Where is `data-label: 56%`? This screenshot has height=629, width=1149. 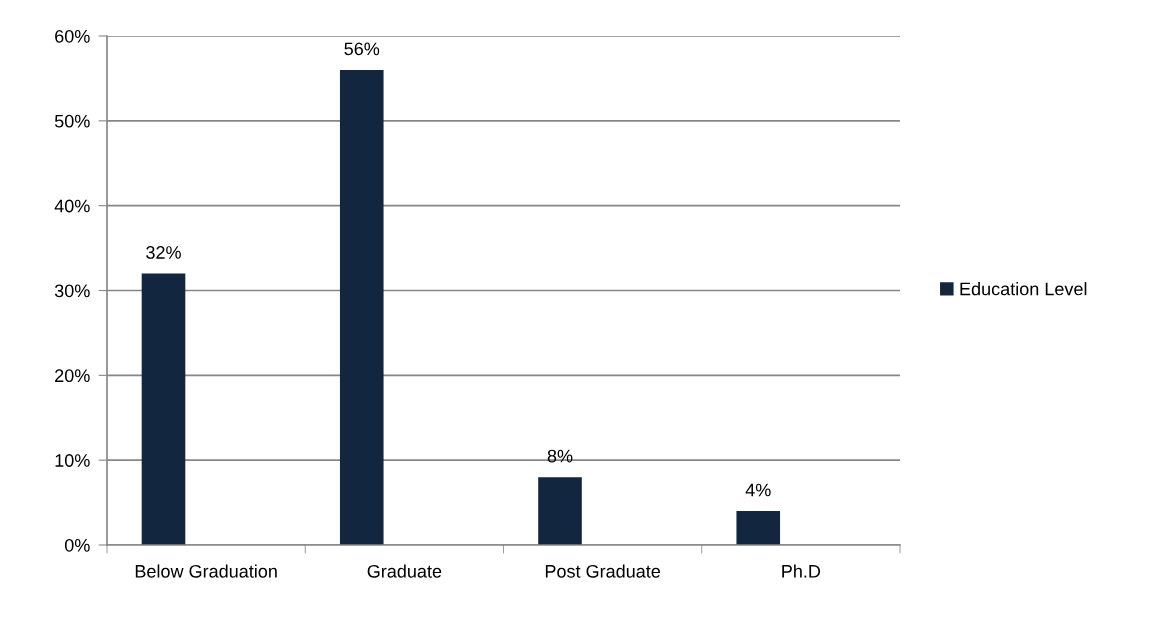
data-label: 56% is located at coordinates (362, 49).